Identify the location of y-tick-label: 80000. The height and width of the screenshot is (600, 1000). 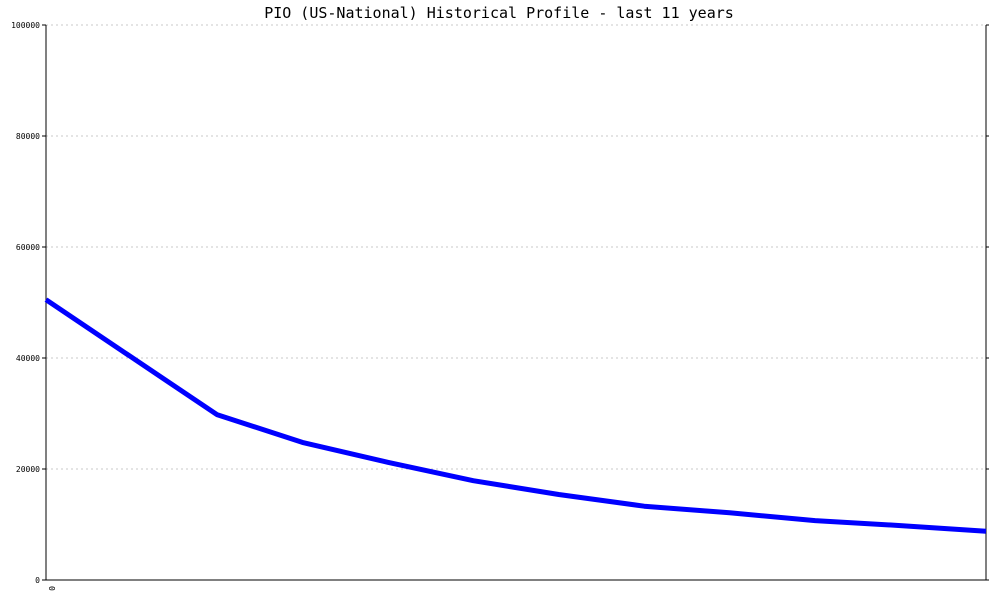
(28, 136).